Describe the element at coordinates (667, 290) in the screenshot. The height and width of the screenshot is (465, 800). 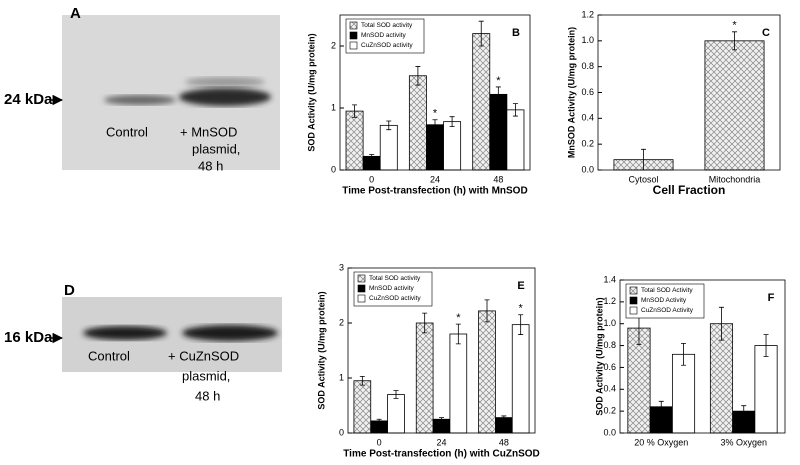
I see `legend-label: Total SOD Activity` at that location.